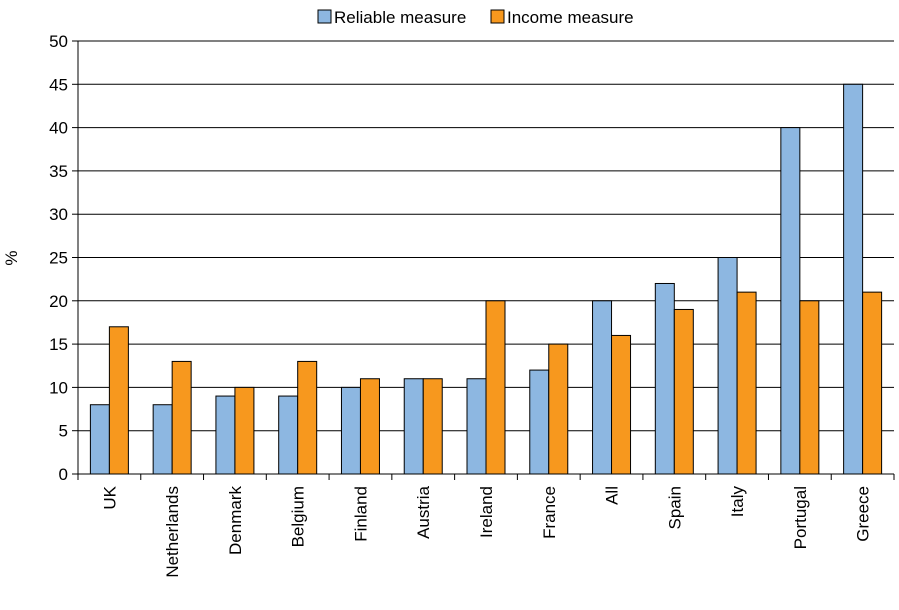 The image size is (899, 610). Describe the element at coordinates (225, 435) in the screenshot. I see `bar-denmark-reliable` at that location.